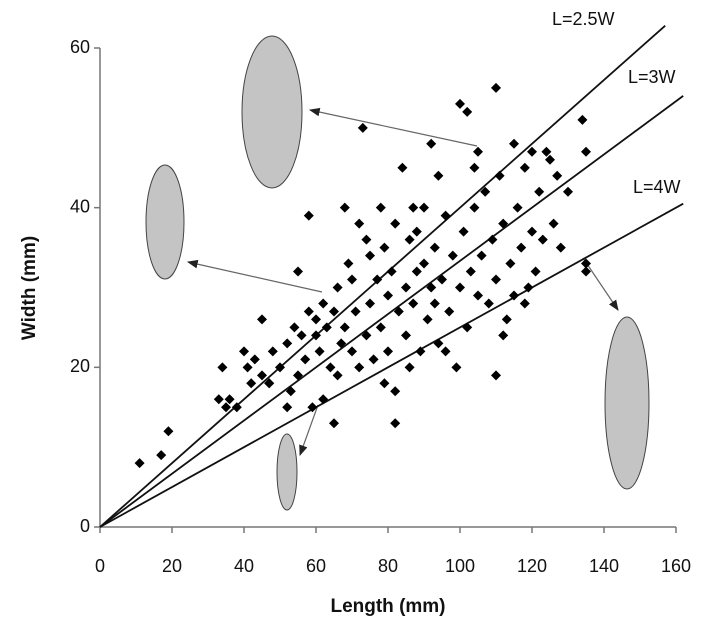 The image size is (704, 626). Describe the element at coordinates (460, 566) in the screenshot. I see `x-tick-label: 100` at that location.